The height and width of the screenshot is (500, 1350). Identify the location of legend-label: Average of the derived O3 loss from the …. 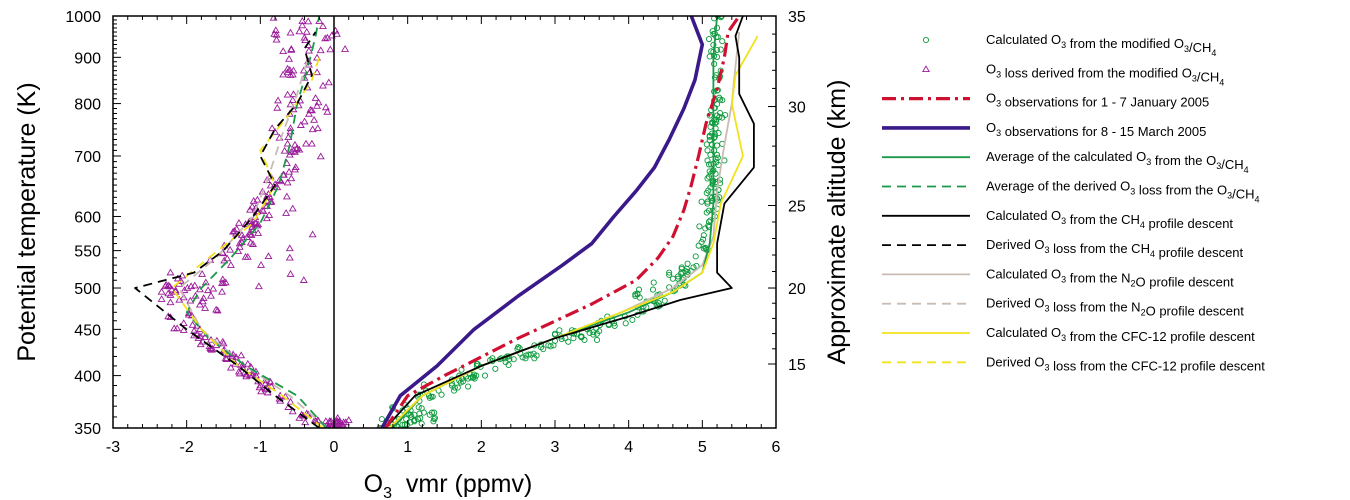
(1122, 192).